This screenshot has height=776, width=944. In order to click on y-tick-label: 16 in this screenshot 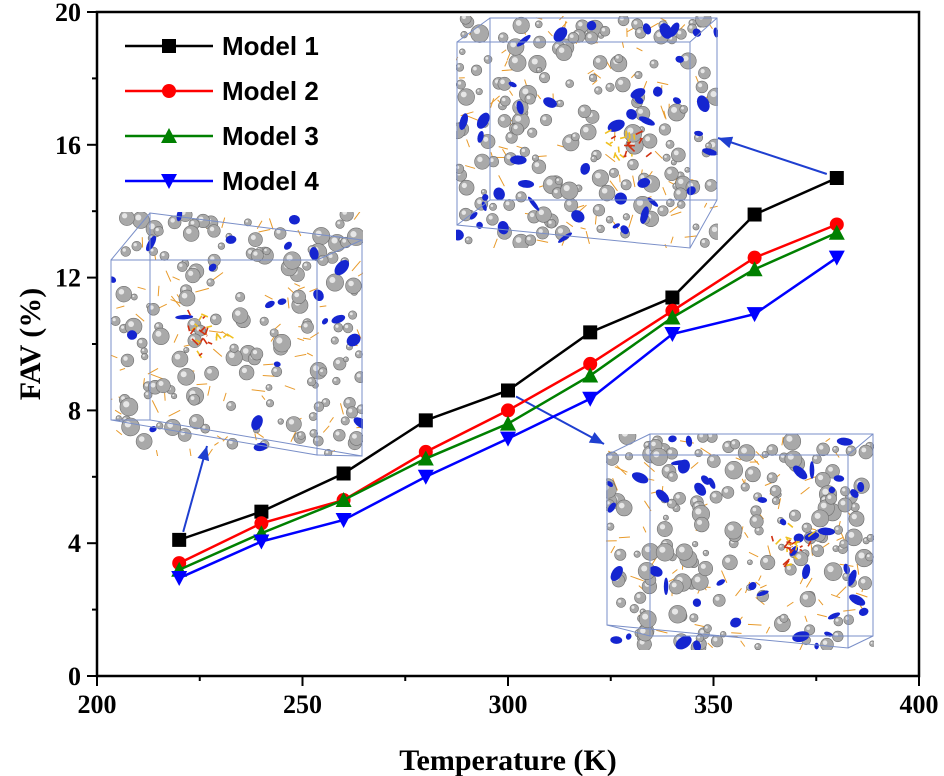, I will do `click(68, 145)`.